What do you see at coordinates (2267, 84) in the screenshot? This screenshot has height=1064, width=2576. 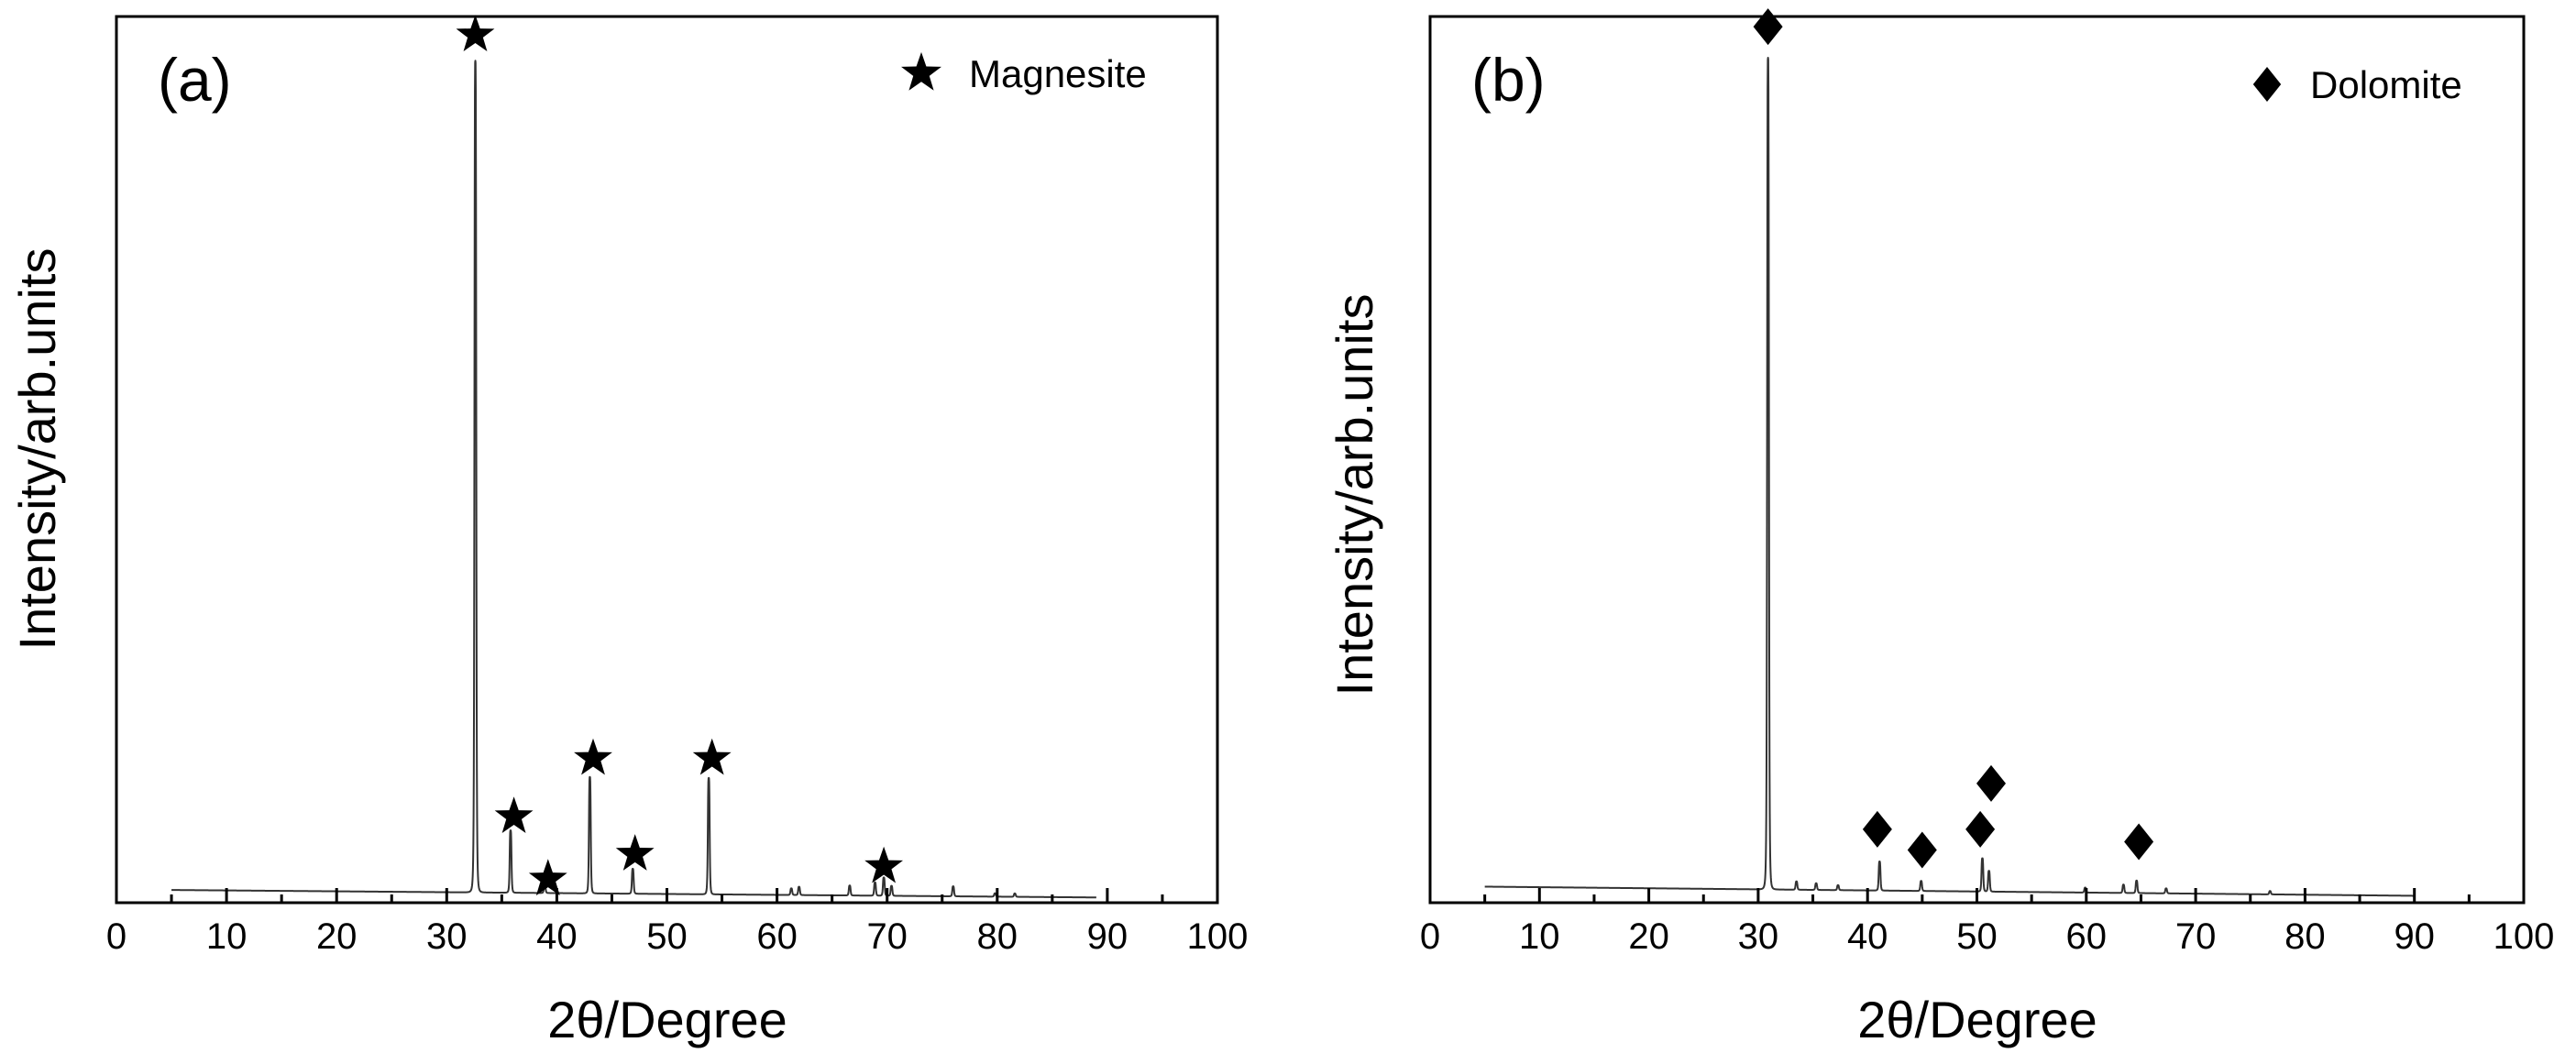 I see `legend-diamond-icon` at bounding box center [2267, 84].